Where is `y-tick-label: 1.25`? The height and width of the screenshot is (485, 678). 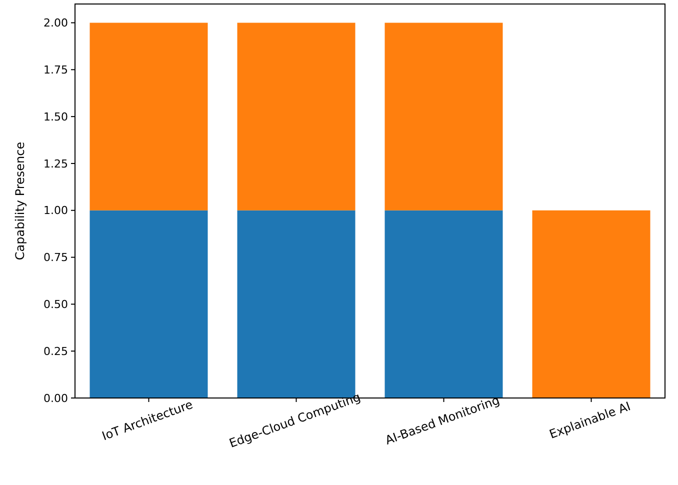 y-tick-label: 1.25 is located at coordinates (56, 163).